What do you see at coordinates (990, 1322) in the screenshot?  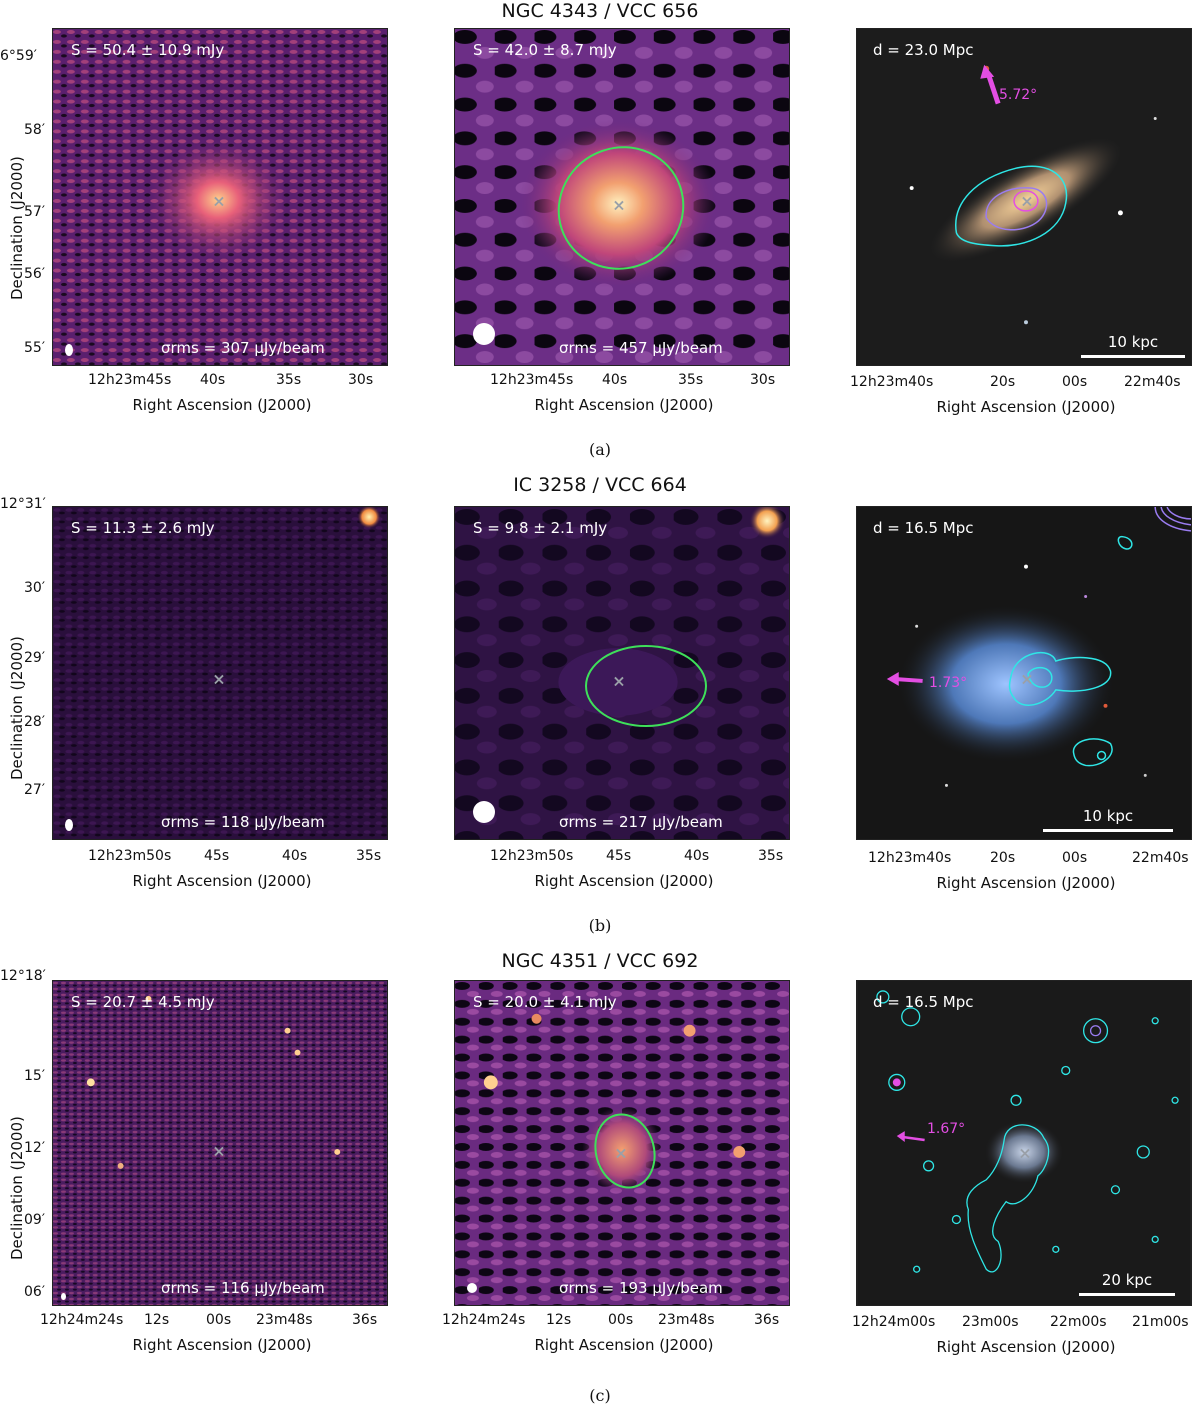 I see `ra-tick: 23m00s` at bounding box center [990, 1322].